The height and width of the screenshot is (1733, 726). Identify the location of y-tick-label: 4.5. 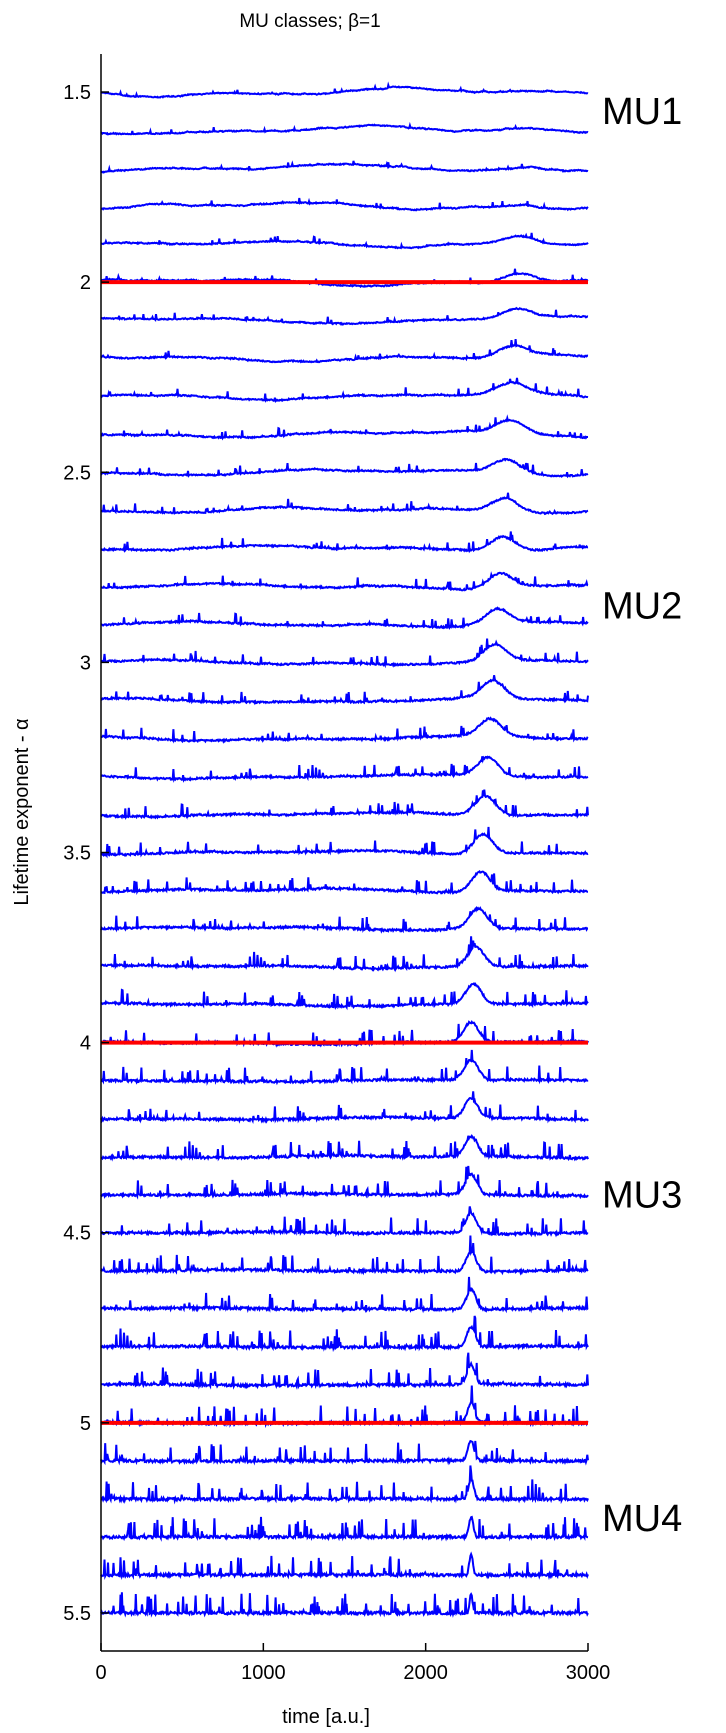
(77, 1234).